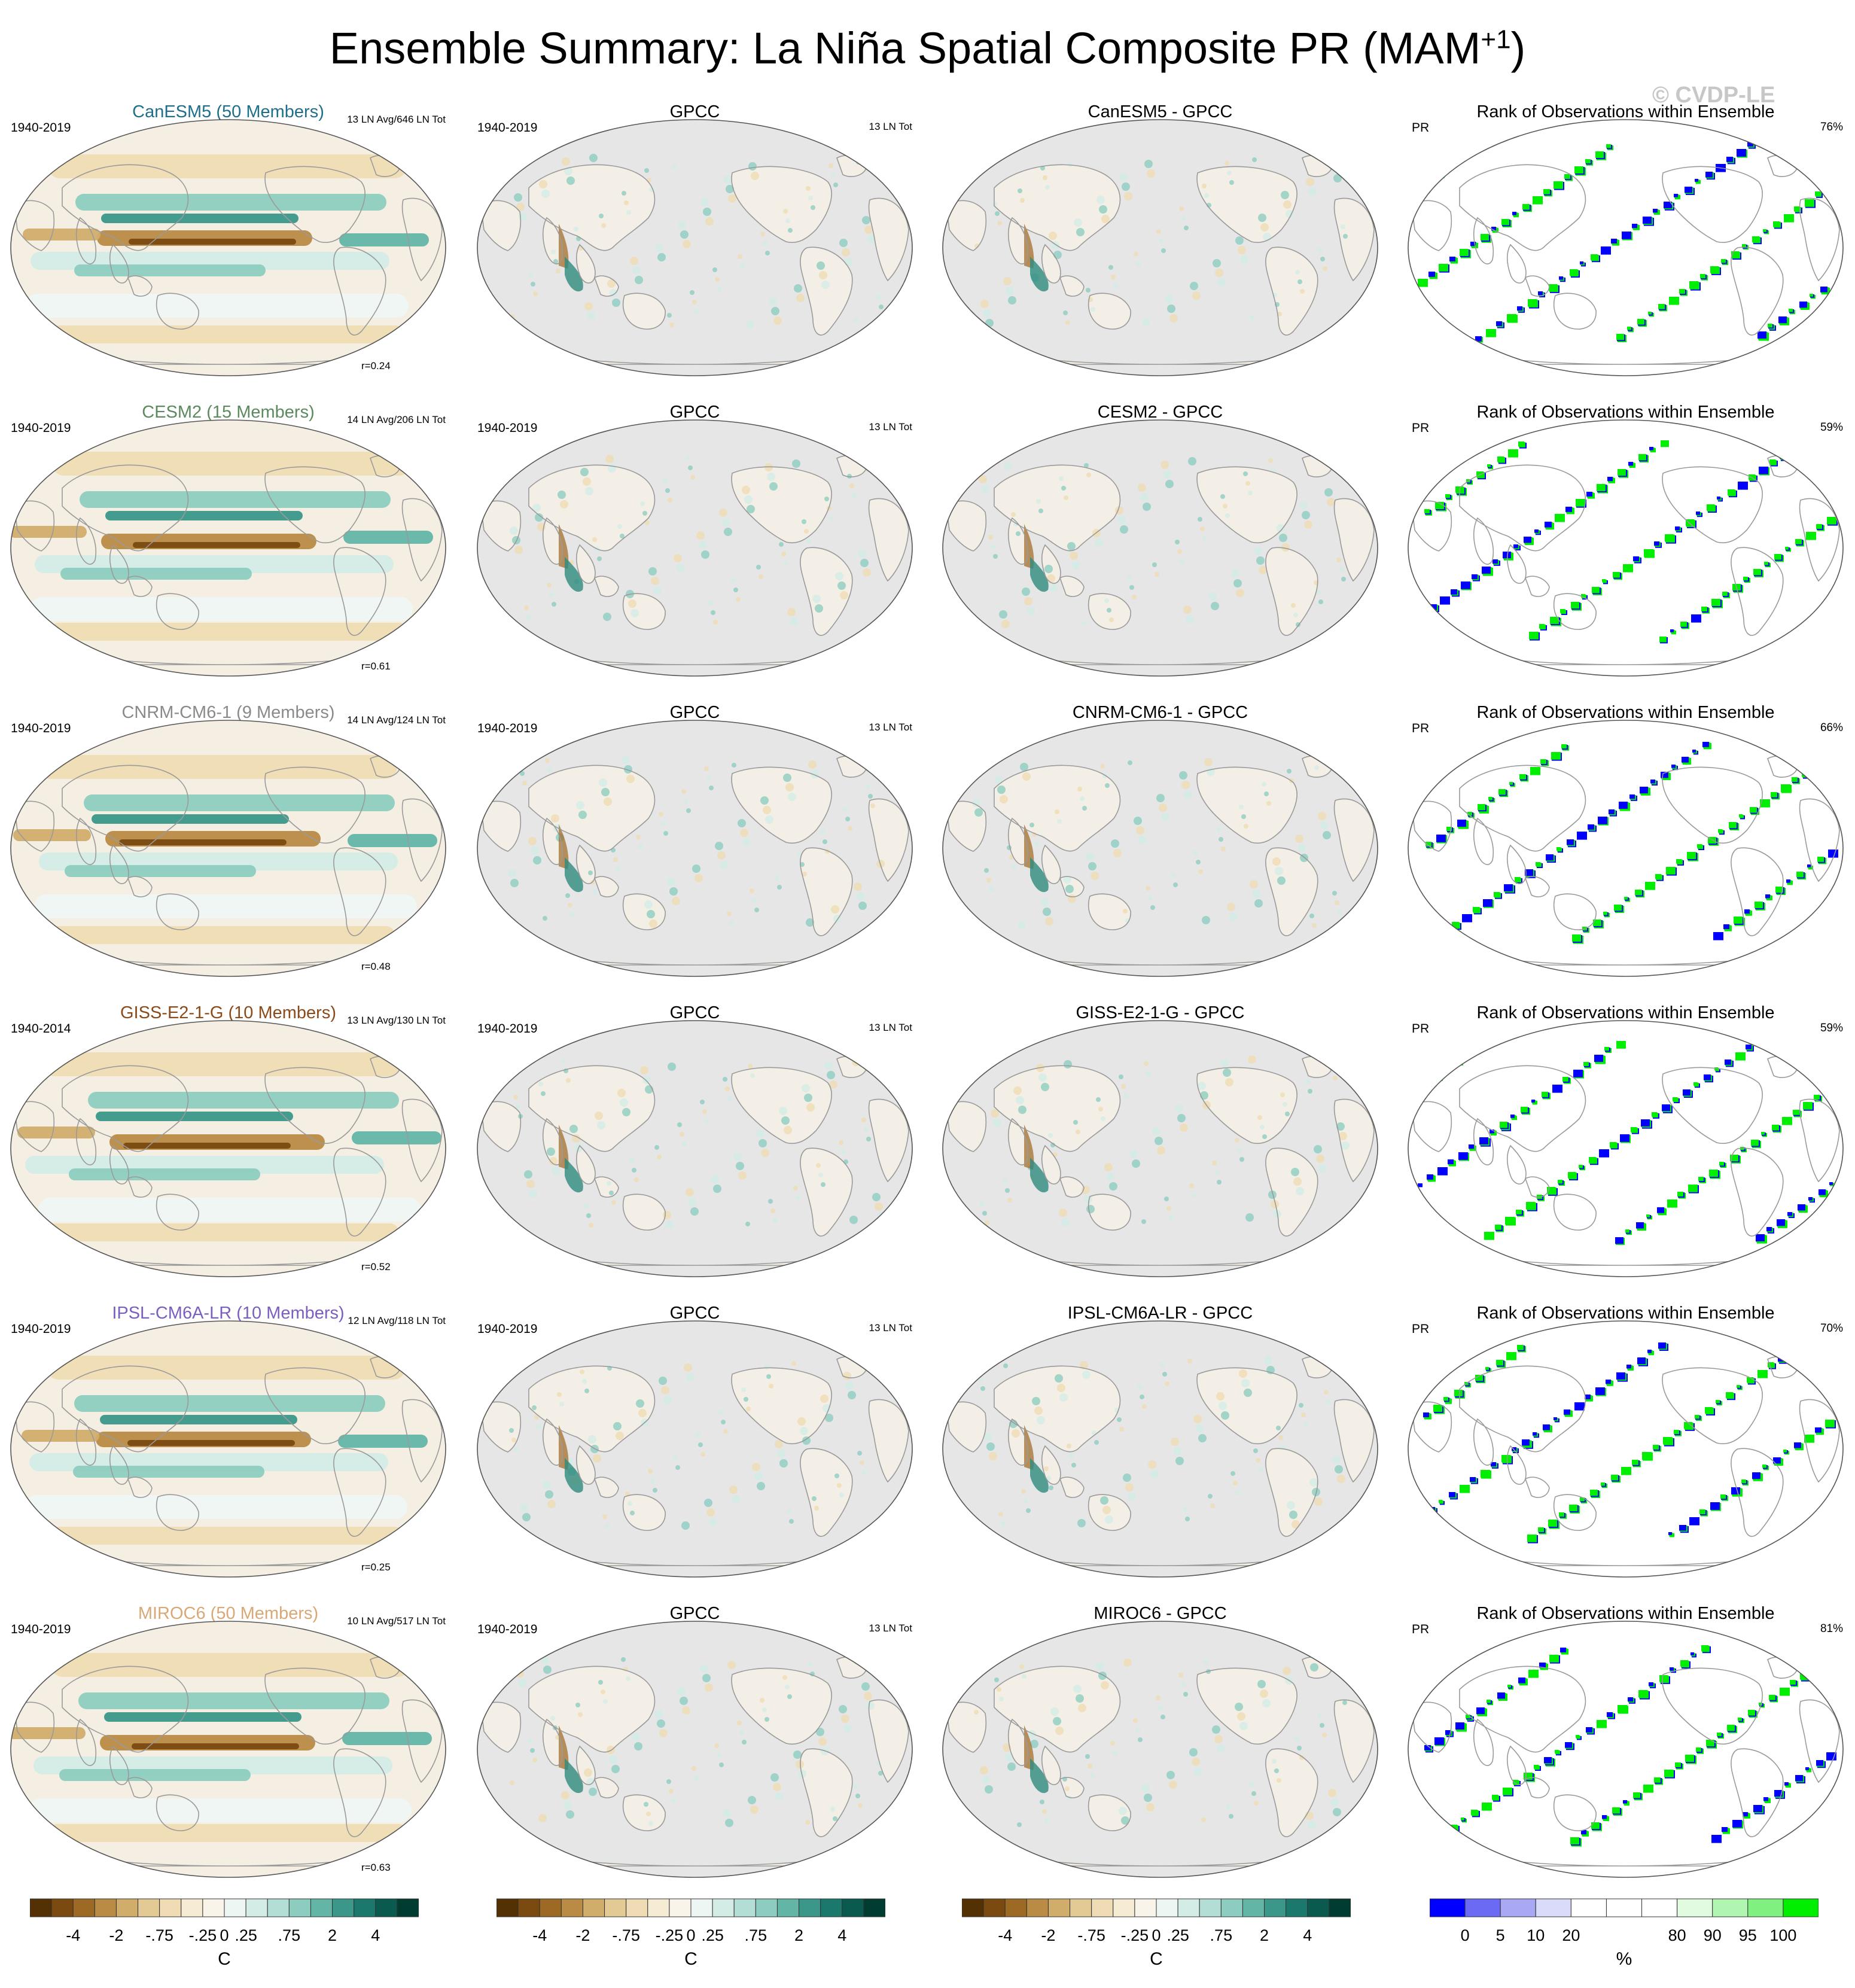 This screenshot has width=1855, height=1988. What do you see at coordinates (1160, 412) in the screenshot?
I see `diff-title: CESM2 - GPCC` at bounding box center [1160, 412].